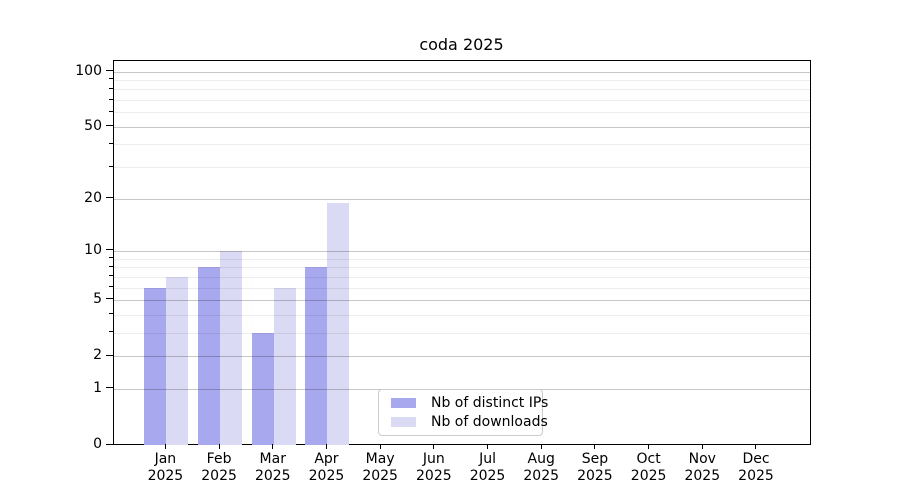  I want to click on x-tick-month: Aug, so click(541, 459).